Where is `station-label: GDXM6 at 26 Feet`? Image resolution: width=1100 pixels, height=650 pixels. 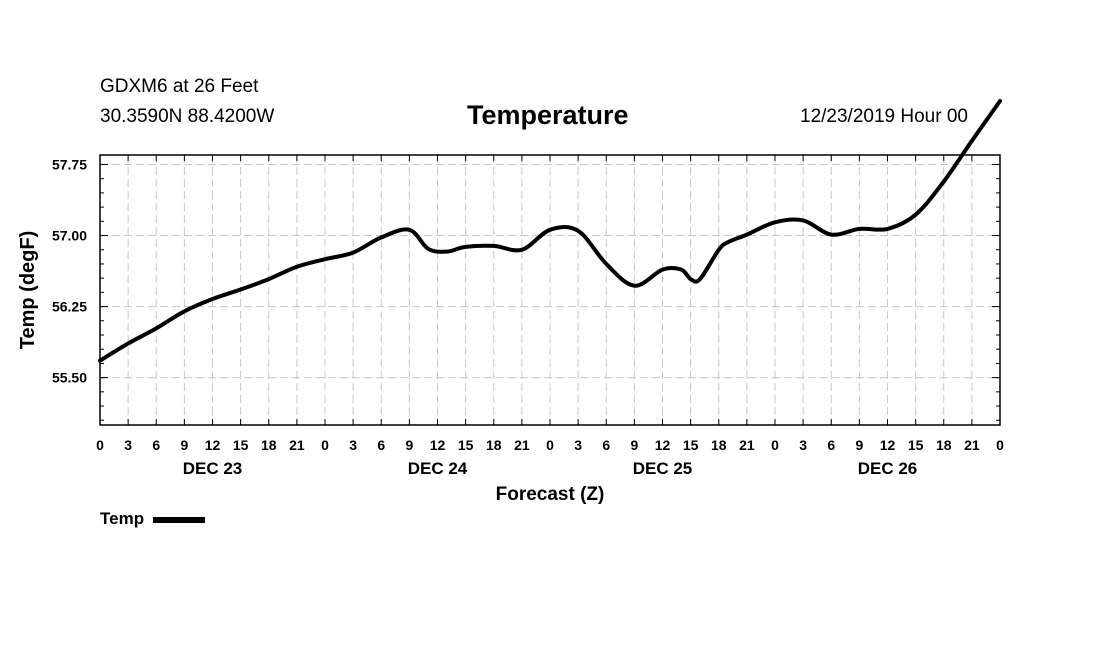 station-label: GDXM6 at 26 Feet is located at coordinates (179, 86).